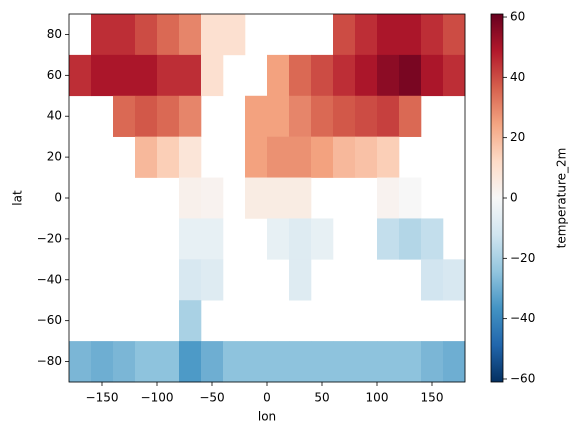 The image size is (577, 440). What do you see at coordinates (18, 198) in the screenshot?
I see `y-axis-label: lat` at bounding box center [18, 198].